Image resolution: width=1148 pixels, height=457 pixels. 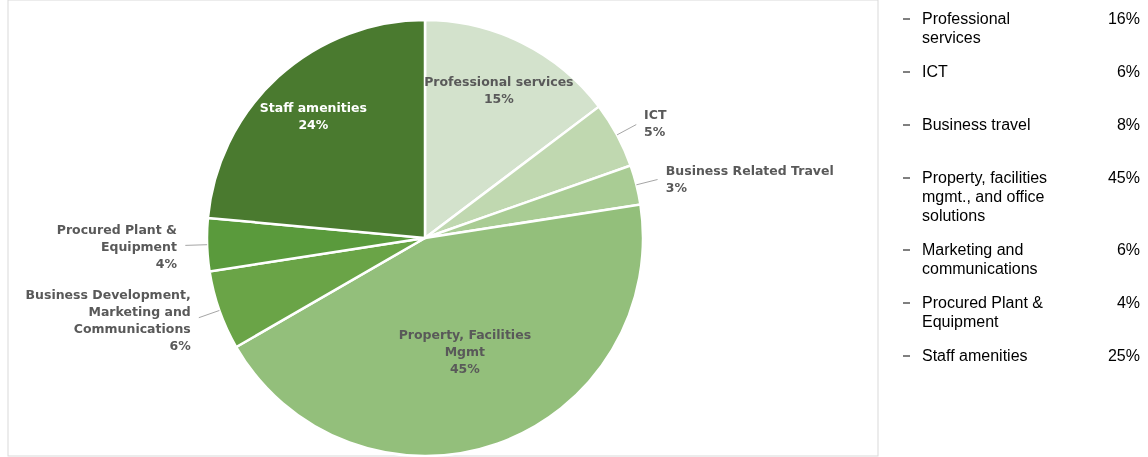 What do you see at coordinates (935, 71) in the screenshot?
I see `category-label: ICT` at bounding box center [935, 71].